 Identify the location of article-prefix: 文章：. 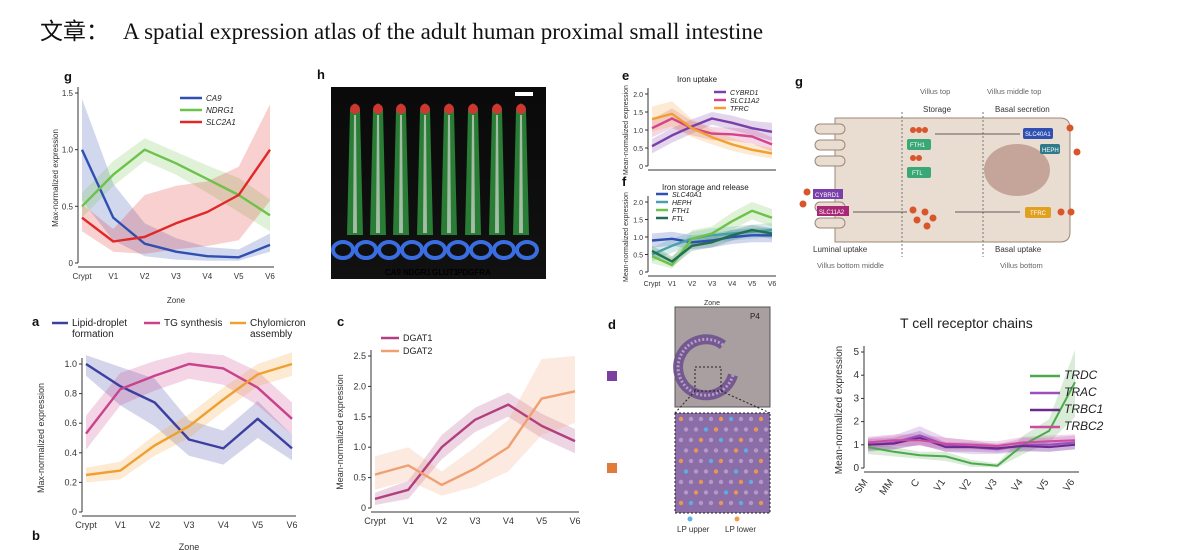
(74, 31).